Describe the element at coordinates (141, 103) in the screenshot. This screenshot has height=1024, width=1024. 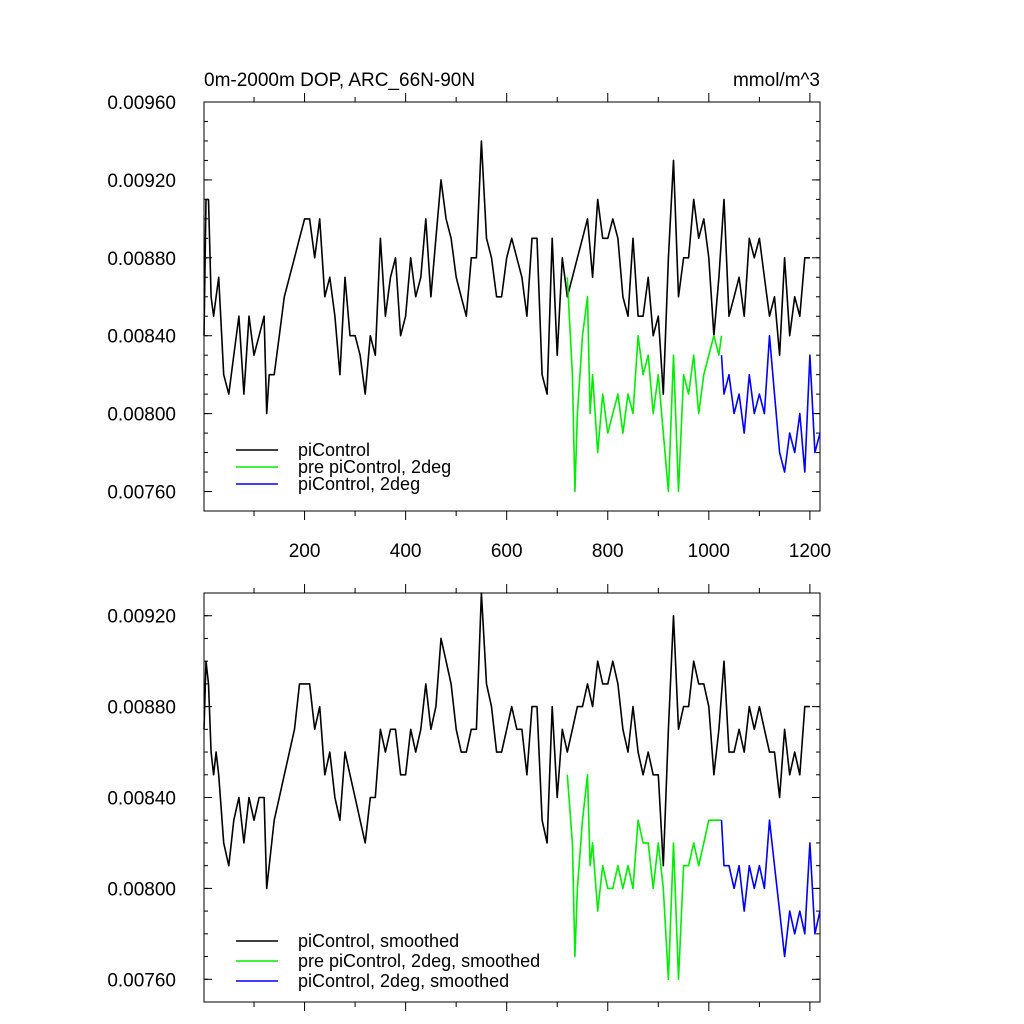
I see `y-tick-label: 0.00960` at that location.